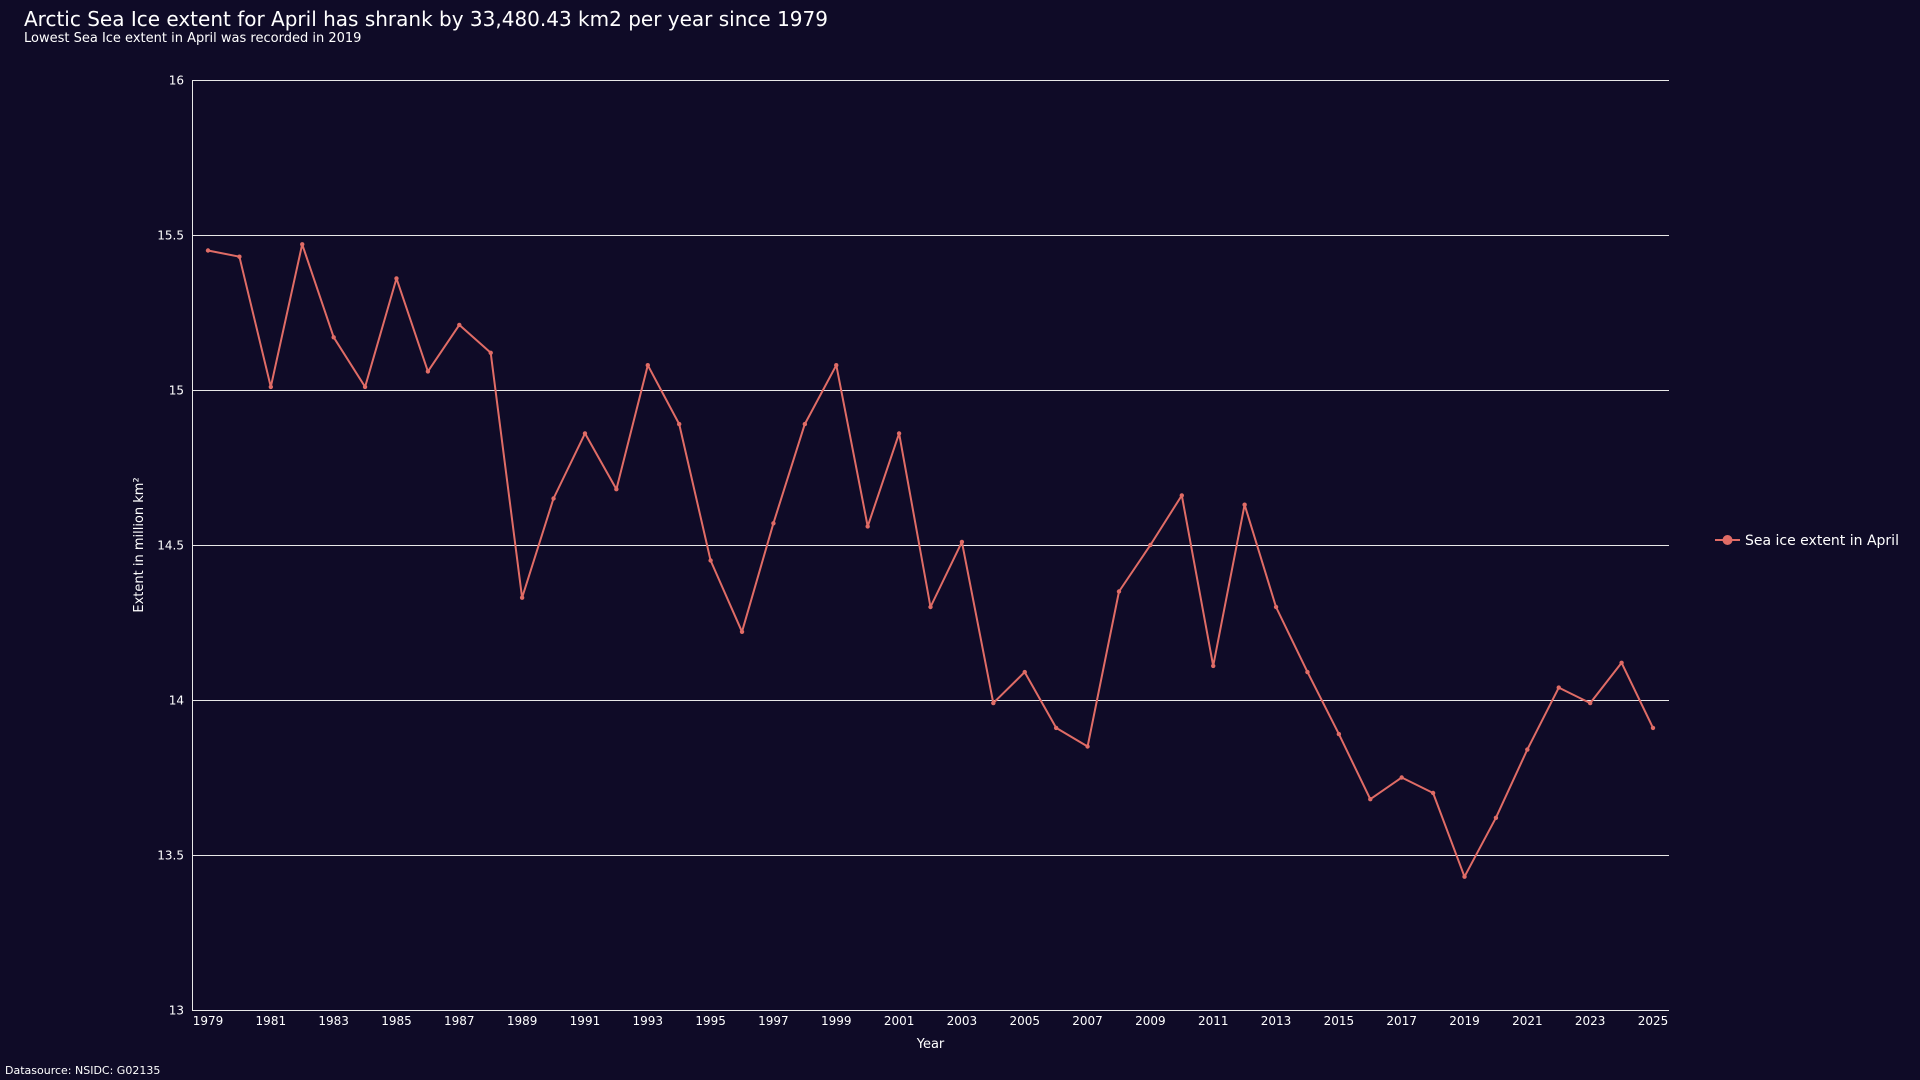 The image size is (1920, 1080). I want to click on y-tick-label: 15, so click(176, 391).